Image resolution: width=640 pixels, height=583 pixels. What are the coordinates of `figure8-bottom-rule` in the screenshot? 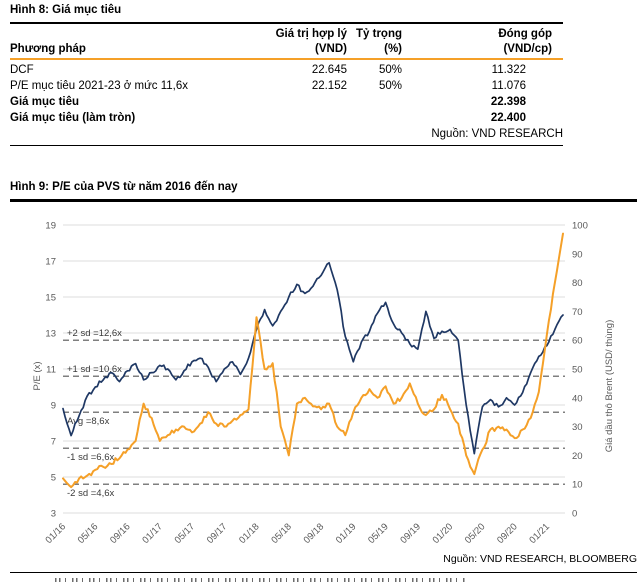 It's located at (286, 145).